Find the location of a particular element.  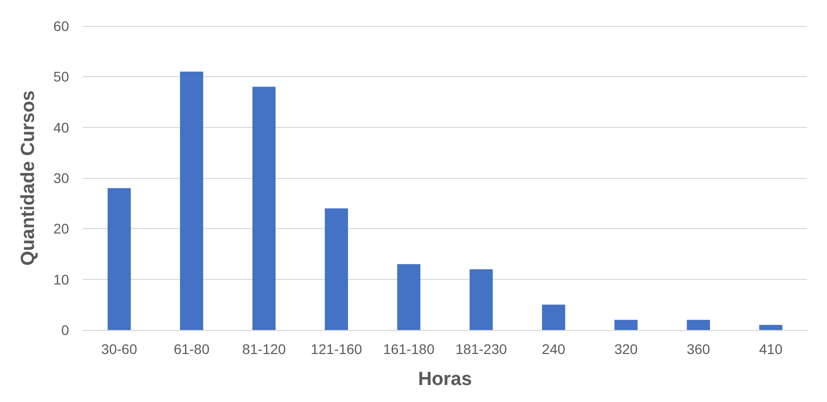

y-tick-label: 10 is located at coordinates (61, 279).